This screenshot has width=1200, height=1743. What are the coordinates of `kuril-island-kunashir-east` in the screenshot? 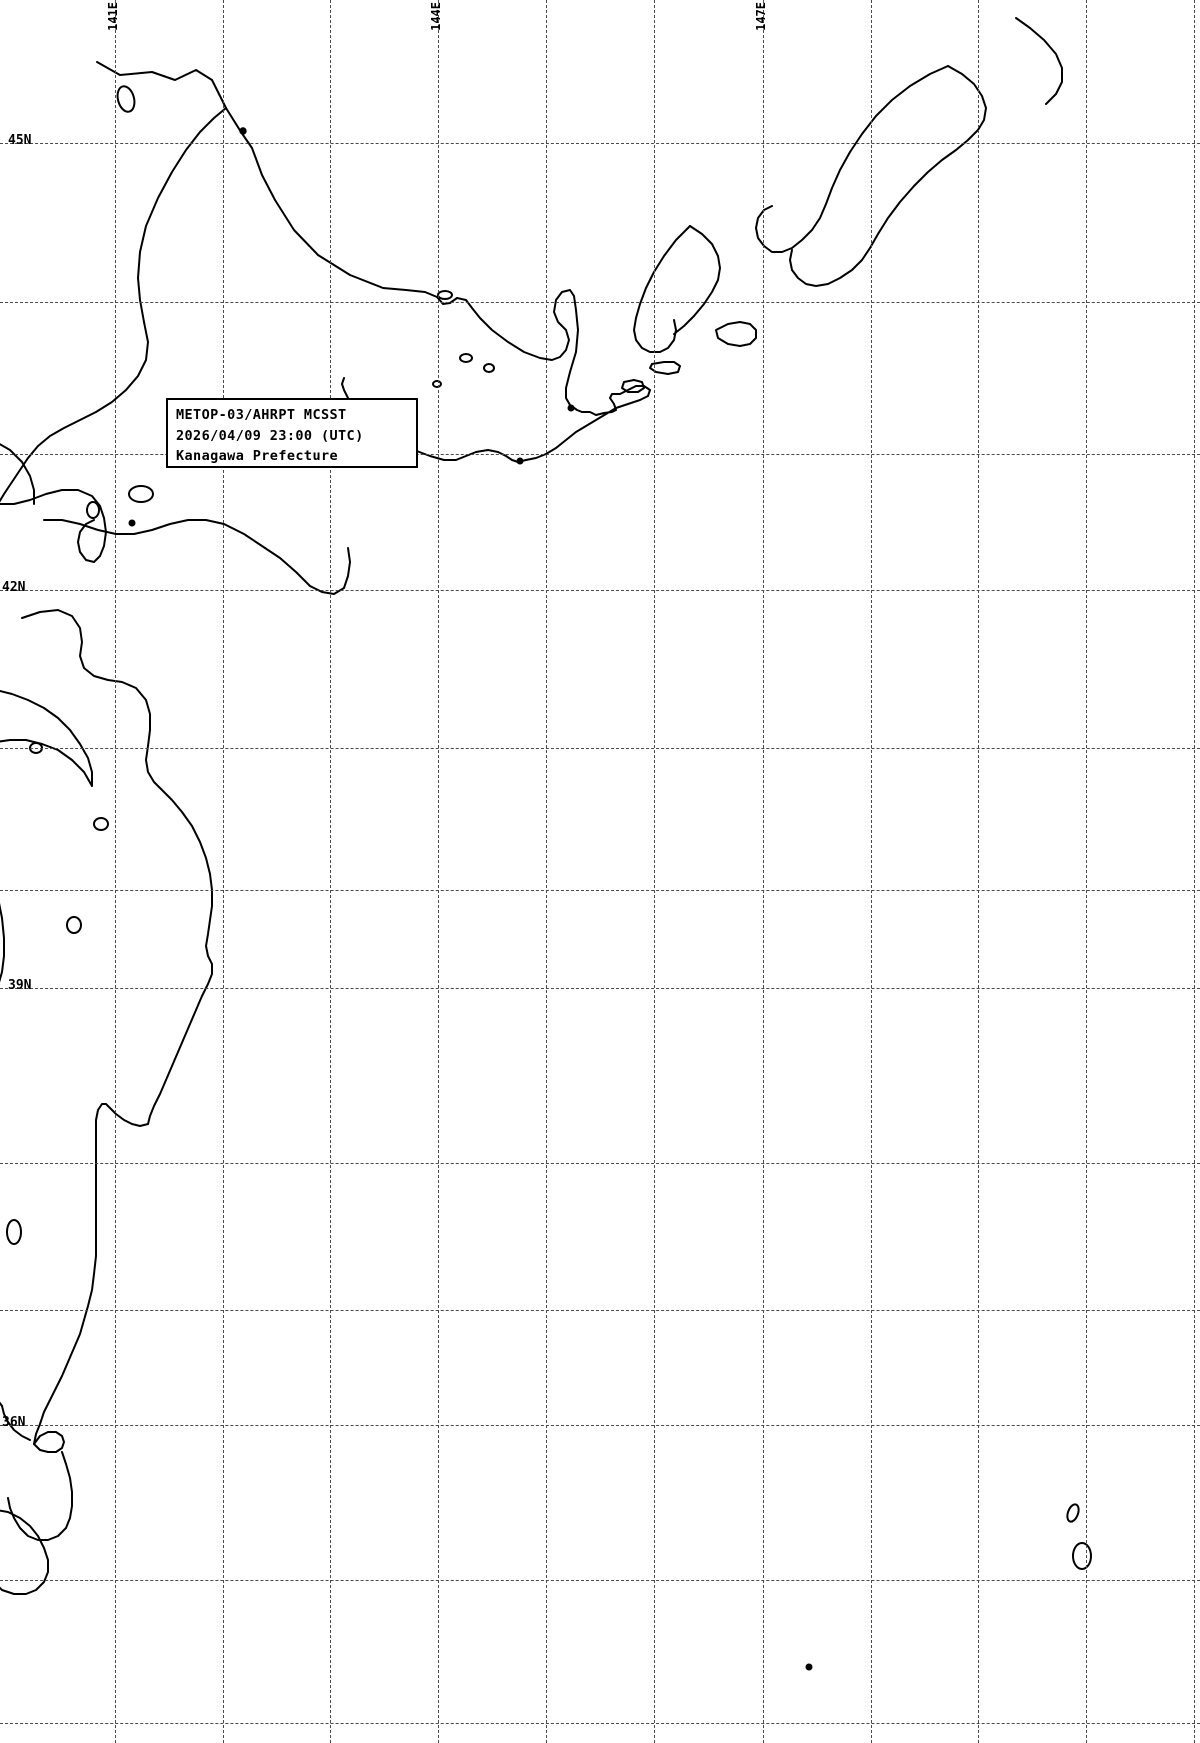 It's located at (697, 280).